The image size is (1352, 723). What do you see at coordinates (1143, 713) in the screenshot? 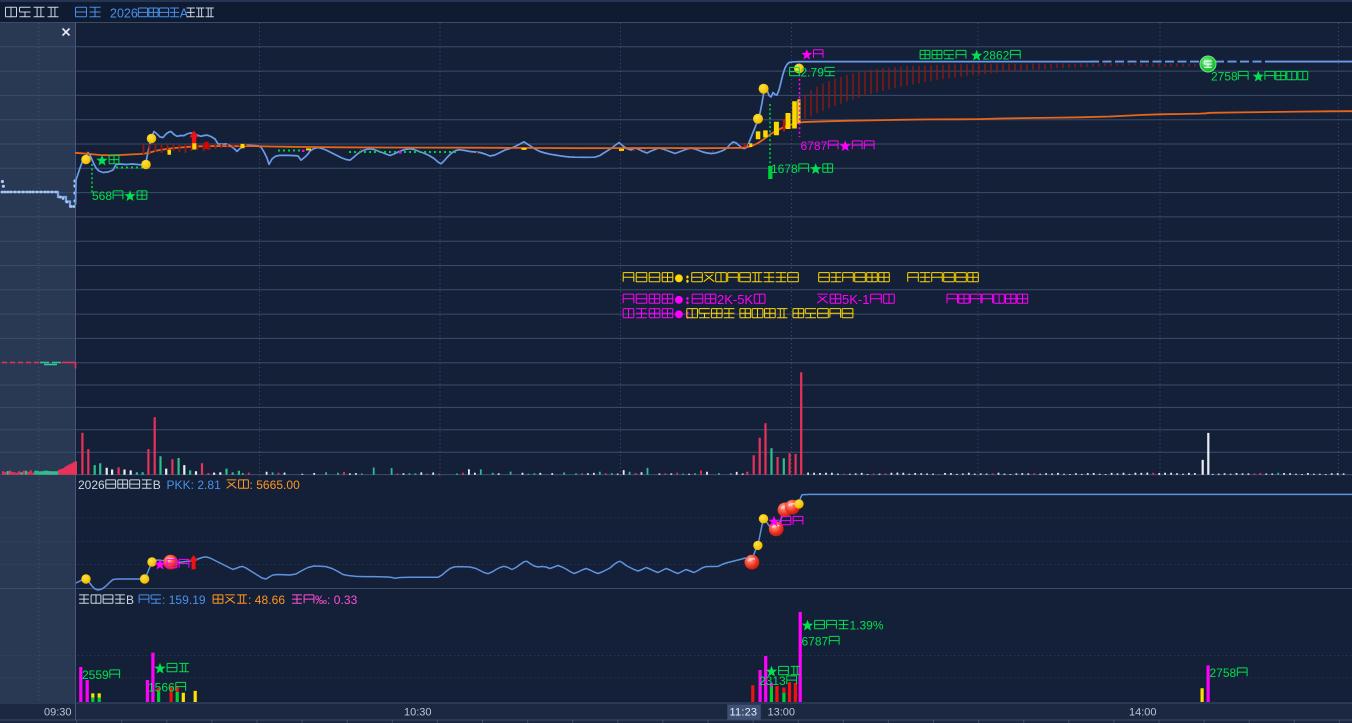
I see `svg-text: 14:00` at bounding box center [1143, 713].